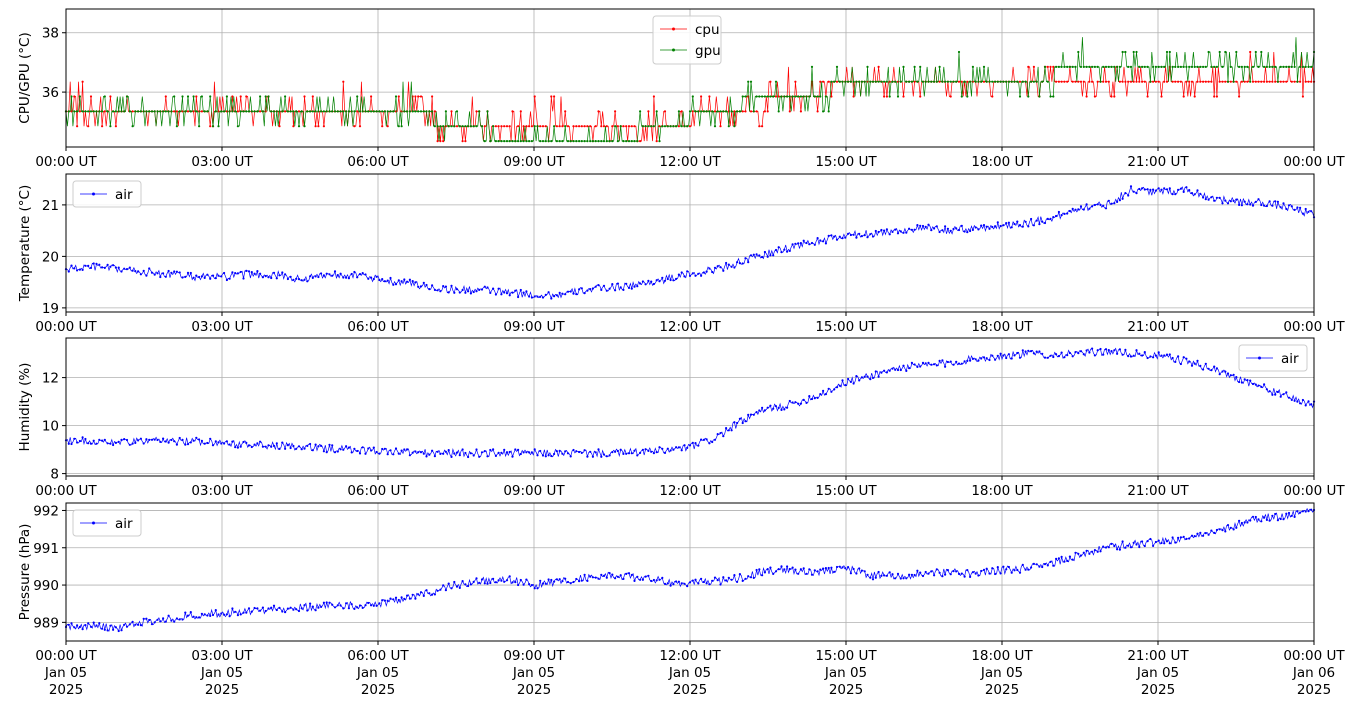 This screenshot has width=1355, height=707. Describe the element at coordinates (707, 30) in the screenshot. I see `legend-label: cpu` at that location.